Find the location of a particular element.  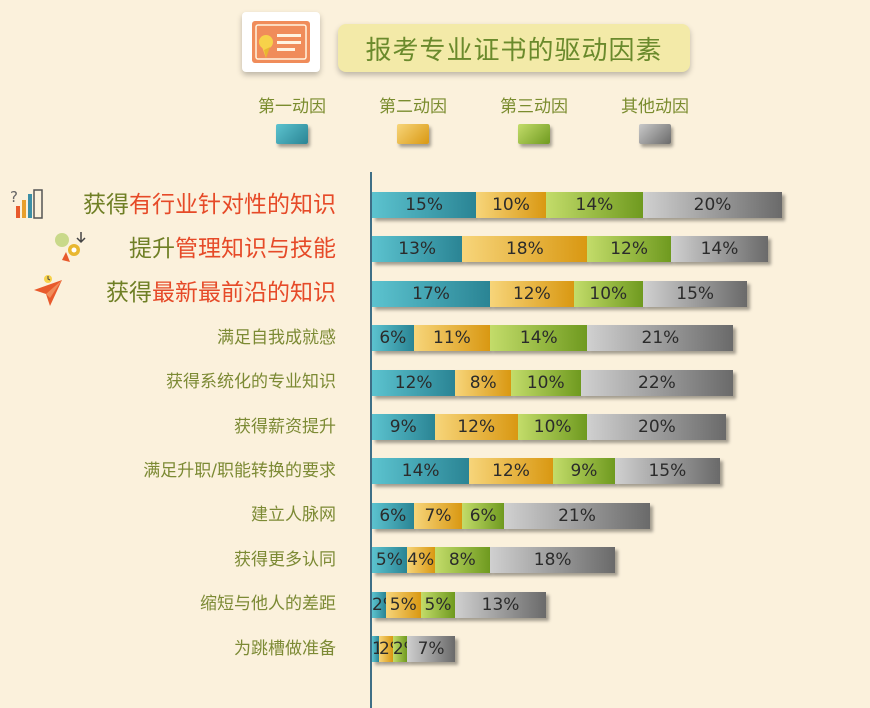

legend-item-third: 第三动因 is located at coordinates (534, 120).